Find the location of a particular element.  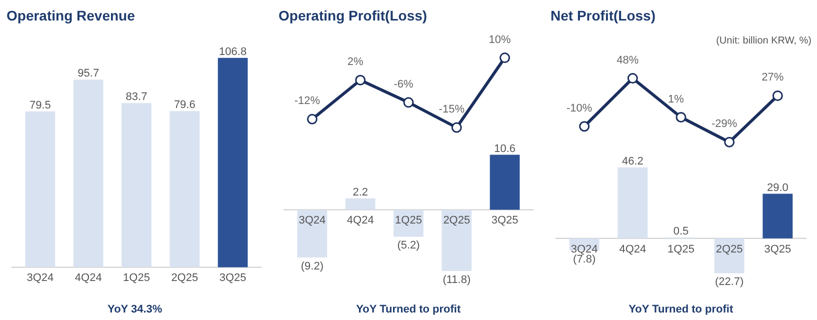

text: YoY 34.3% is located at coordinates (135, 310).